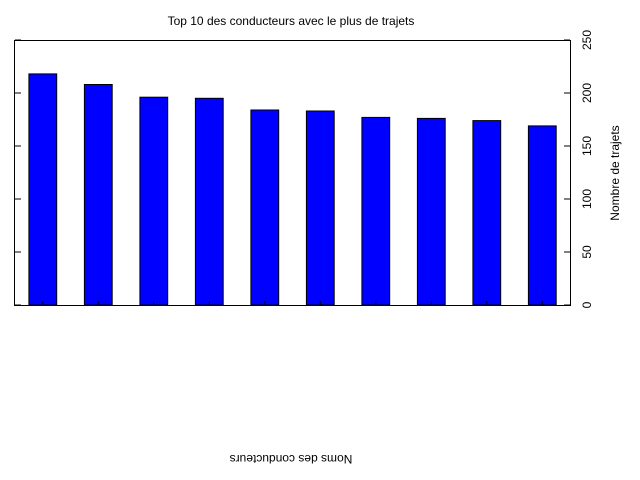  Describe the element at coordinates (587, 93) in the screenshot. I see `y-tick-label-200: 200` at that location.